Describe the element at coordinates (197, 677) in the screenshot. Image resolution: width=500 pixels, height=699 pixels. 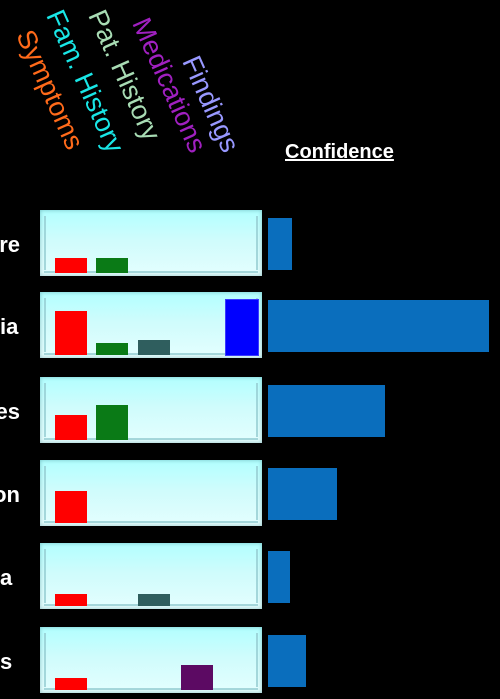
I see `evidence-bar-medications` at that location.